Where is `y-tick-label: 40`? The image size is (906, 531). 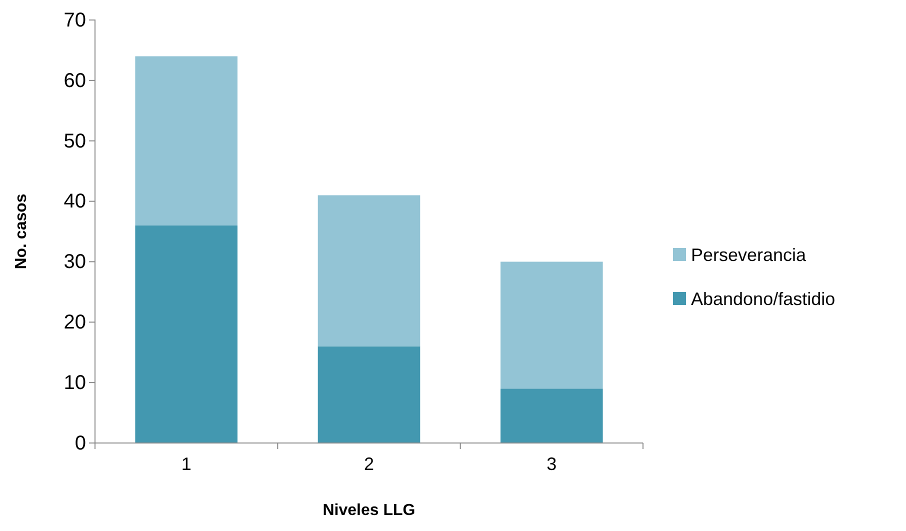 y-tick-label: 40 is located at coordinates (75, 201).